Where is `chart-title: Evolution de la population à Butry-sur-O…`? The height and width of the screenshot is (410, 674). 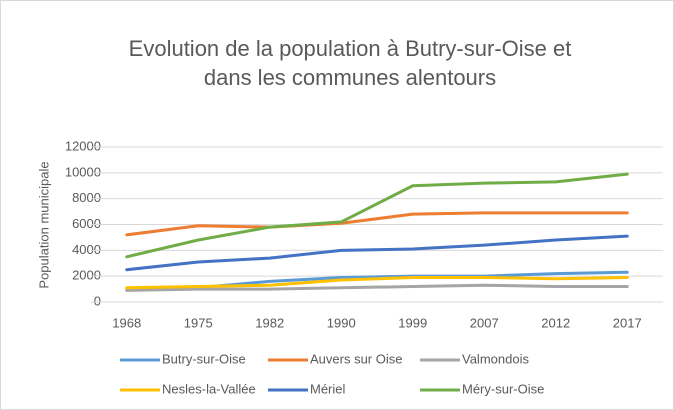
chart-title: Evolution de la population à Butry-sur-O… is located at coordinates (350, 48).